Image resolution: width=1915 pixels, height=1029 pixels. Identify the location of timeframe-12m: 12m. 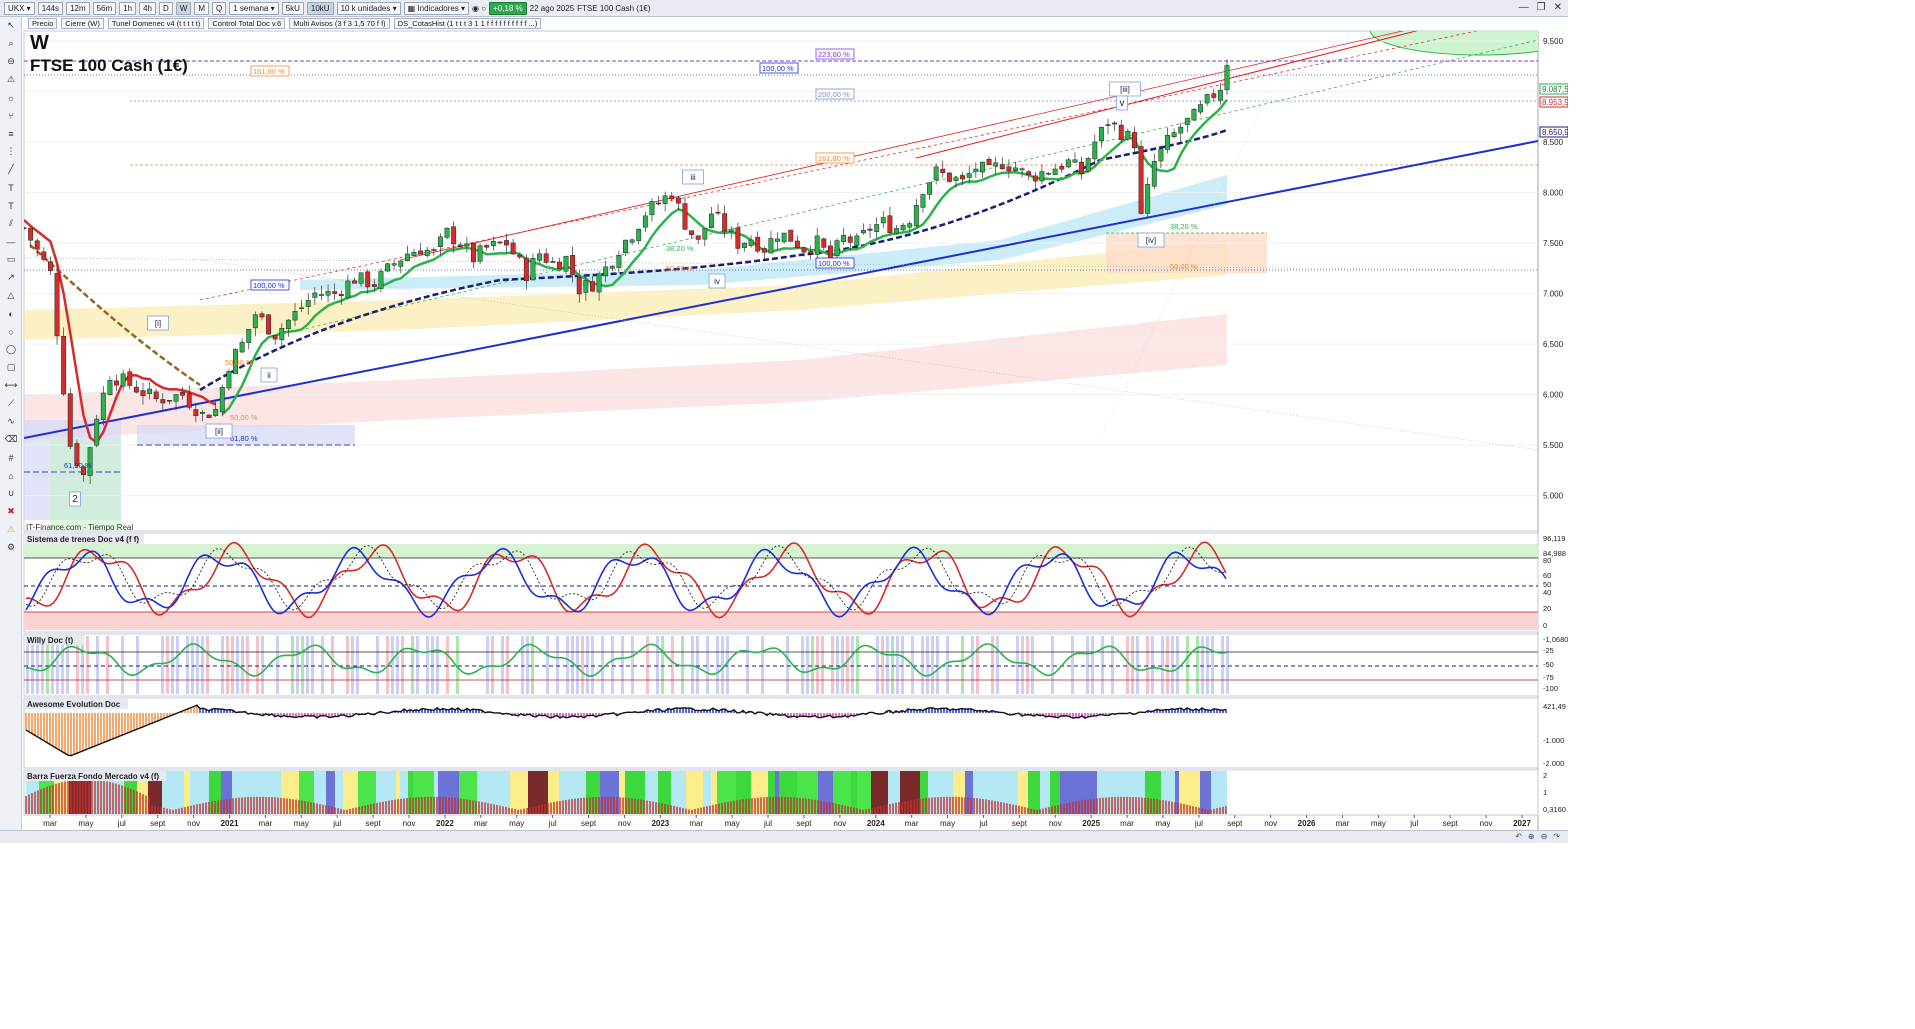
(78, 8).